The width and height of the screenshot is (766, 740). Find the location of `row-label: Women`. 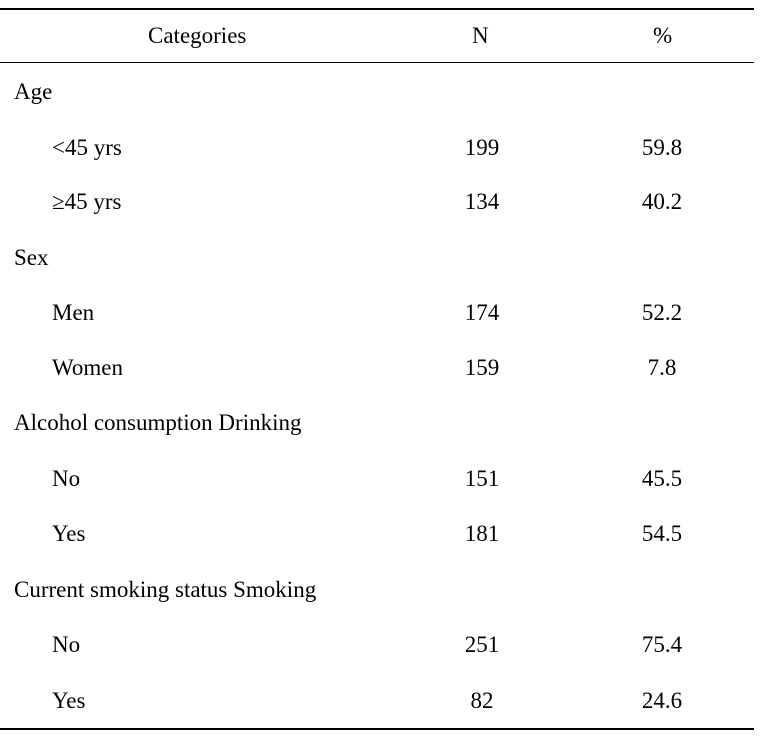

row-label: Women is located at coordinates (87, 367).